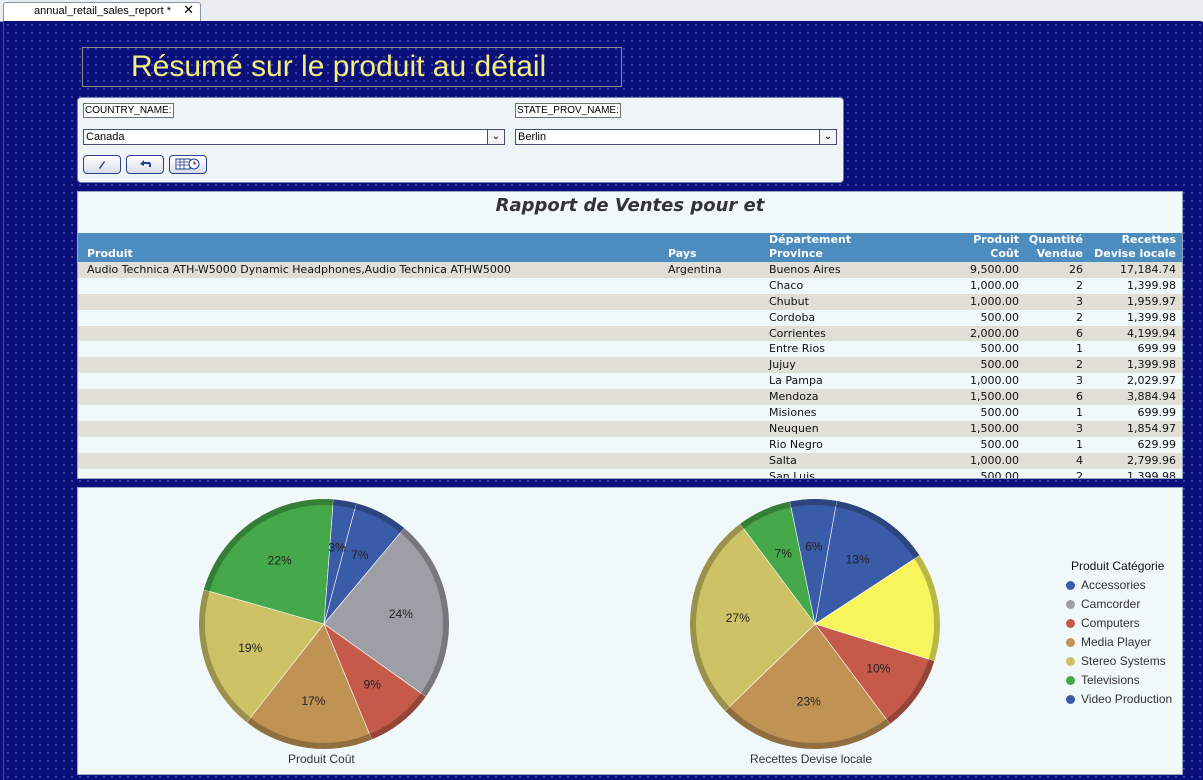 This screenshot has height=780, width=1203. Describe the element at coordinates (1108, 642) in the screenshot. I see `legend-item: Media Player` at that location.